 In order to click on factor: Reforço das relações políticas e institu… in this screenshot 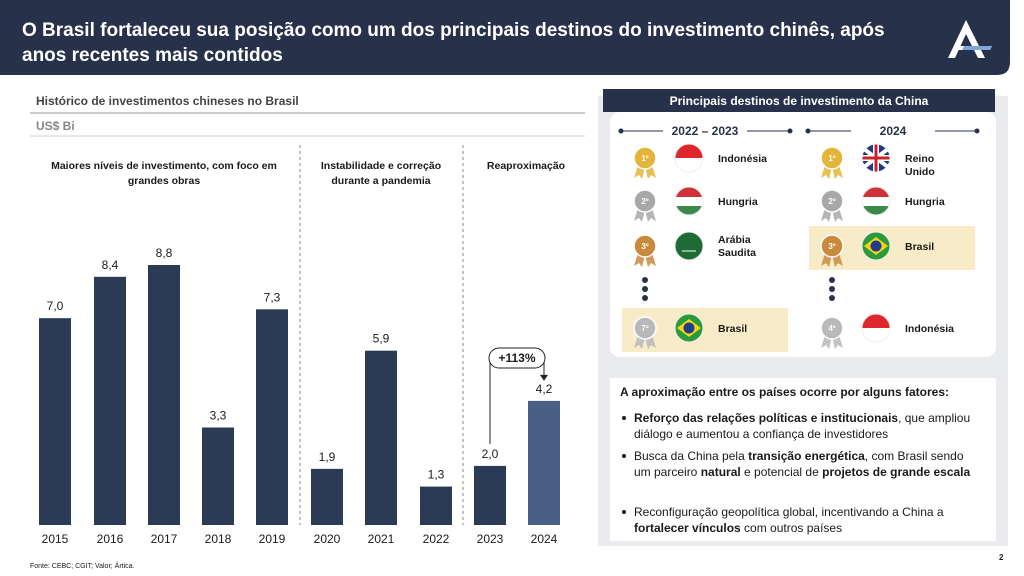, I will do `click(806, 426)`.